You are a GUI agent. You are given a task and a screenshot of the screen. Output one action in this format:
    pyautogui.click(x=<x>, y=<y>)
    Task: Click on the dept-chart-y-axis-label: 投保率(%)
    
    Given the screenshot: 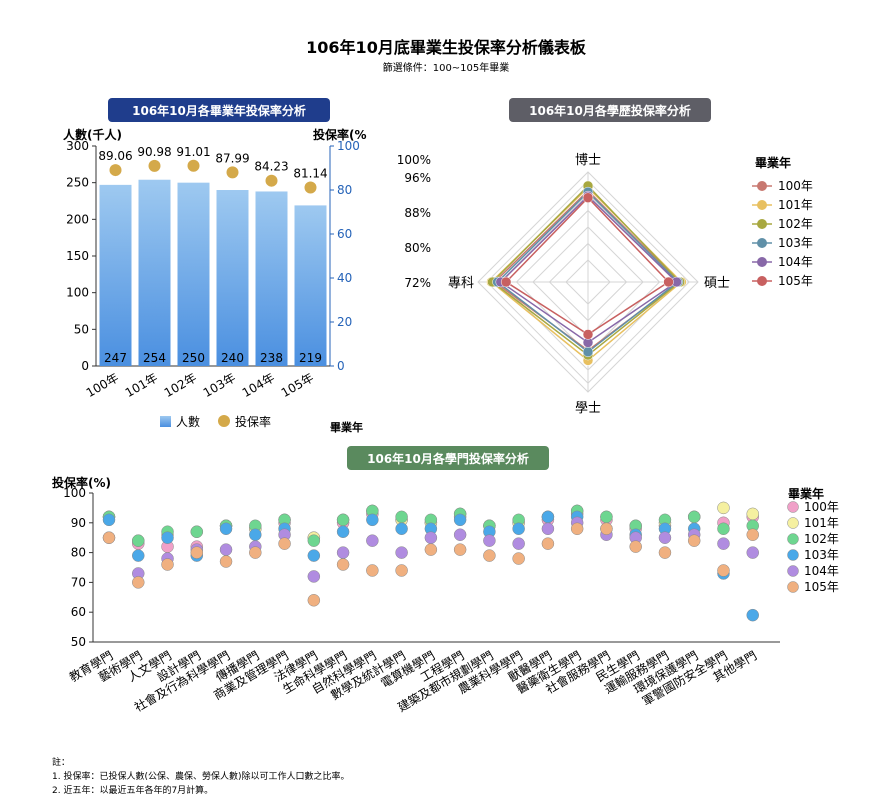 What is the action you would take?
    pyautogui.click(x=81, y=482)
    